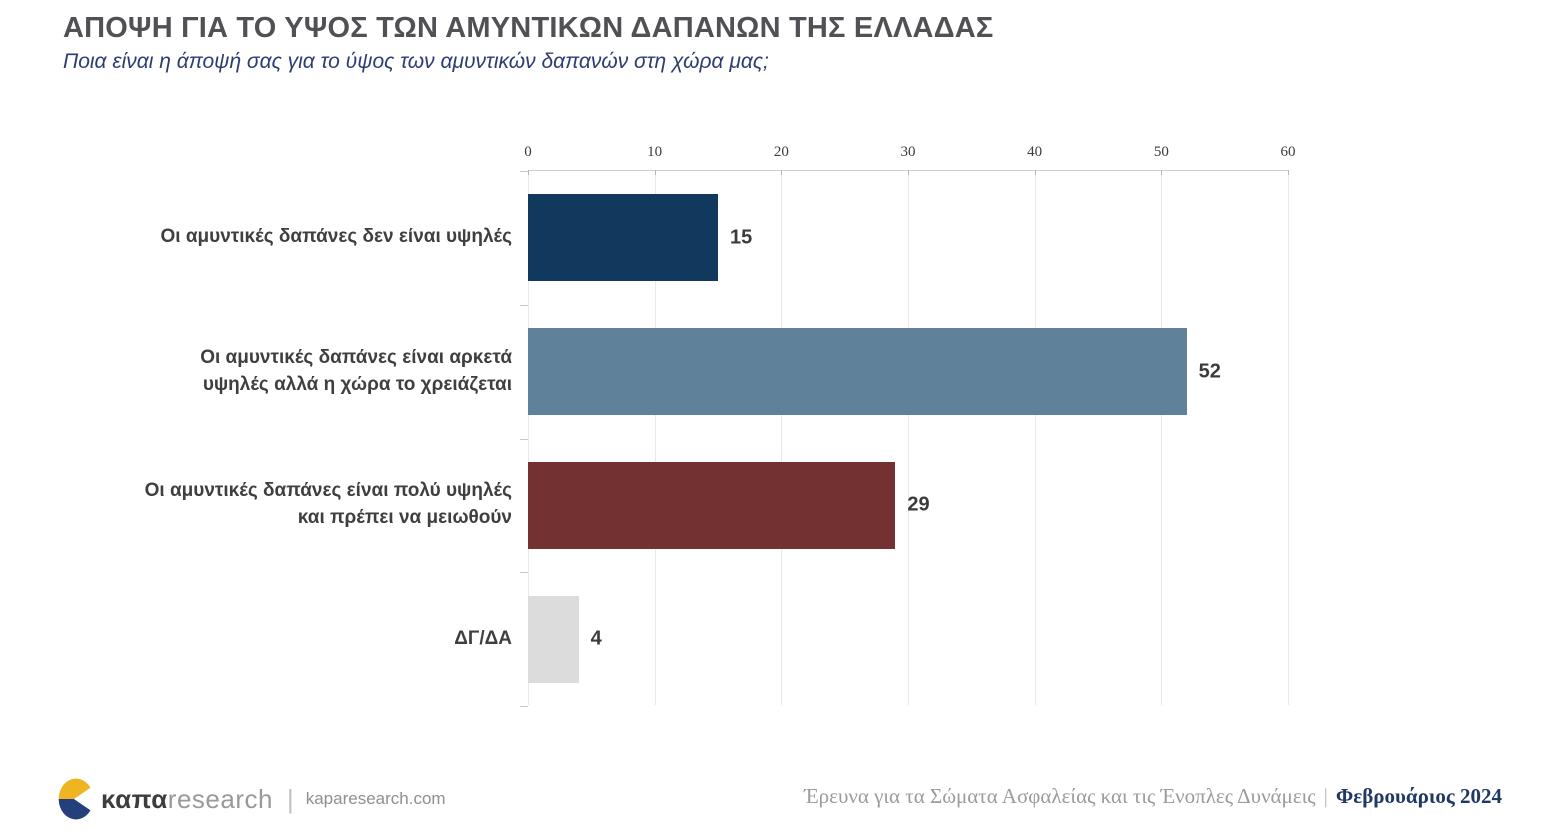  Describe the element at coordinates (328, 491) in the screenshot. I see `category-label-line: Οι αμυντικές δαπάνες είναι πολύ υψηλές` at that location.